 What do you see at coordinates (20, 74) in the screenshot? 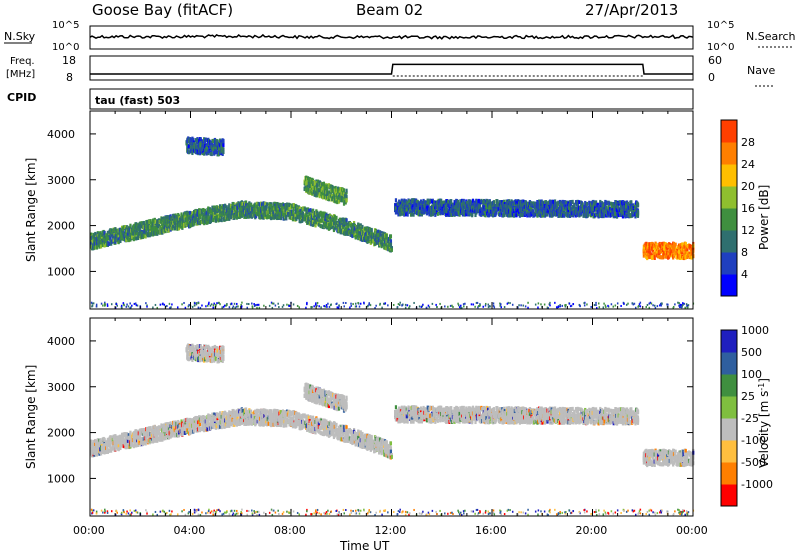
I see `freq-unit: [MHz]` at bounding box center [20, 74].